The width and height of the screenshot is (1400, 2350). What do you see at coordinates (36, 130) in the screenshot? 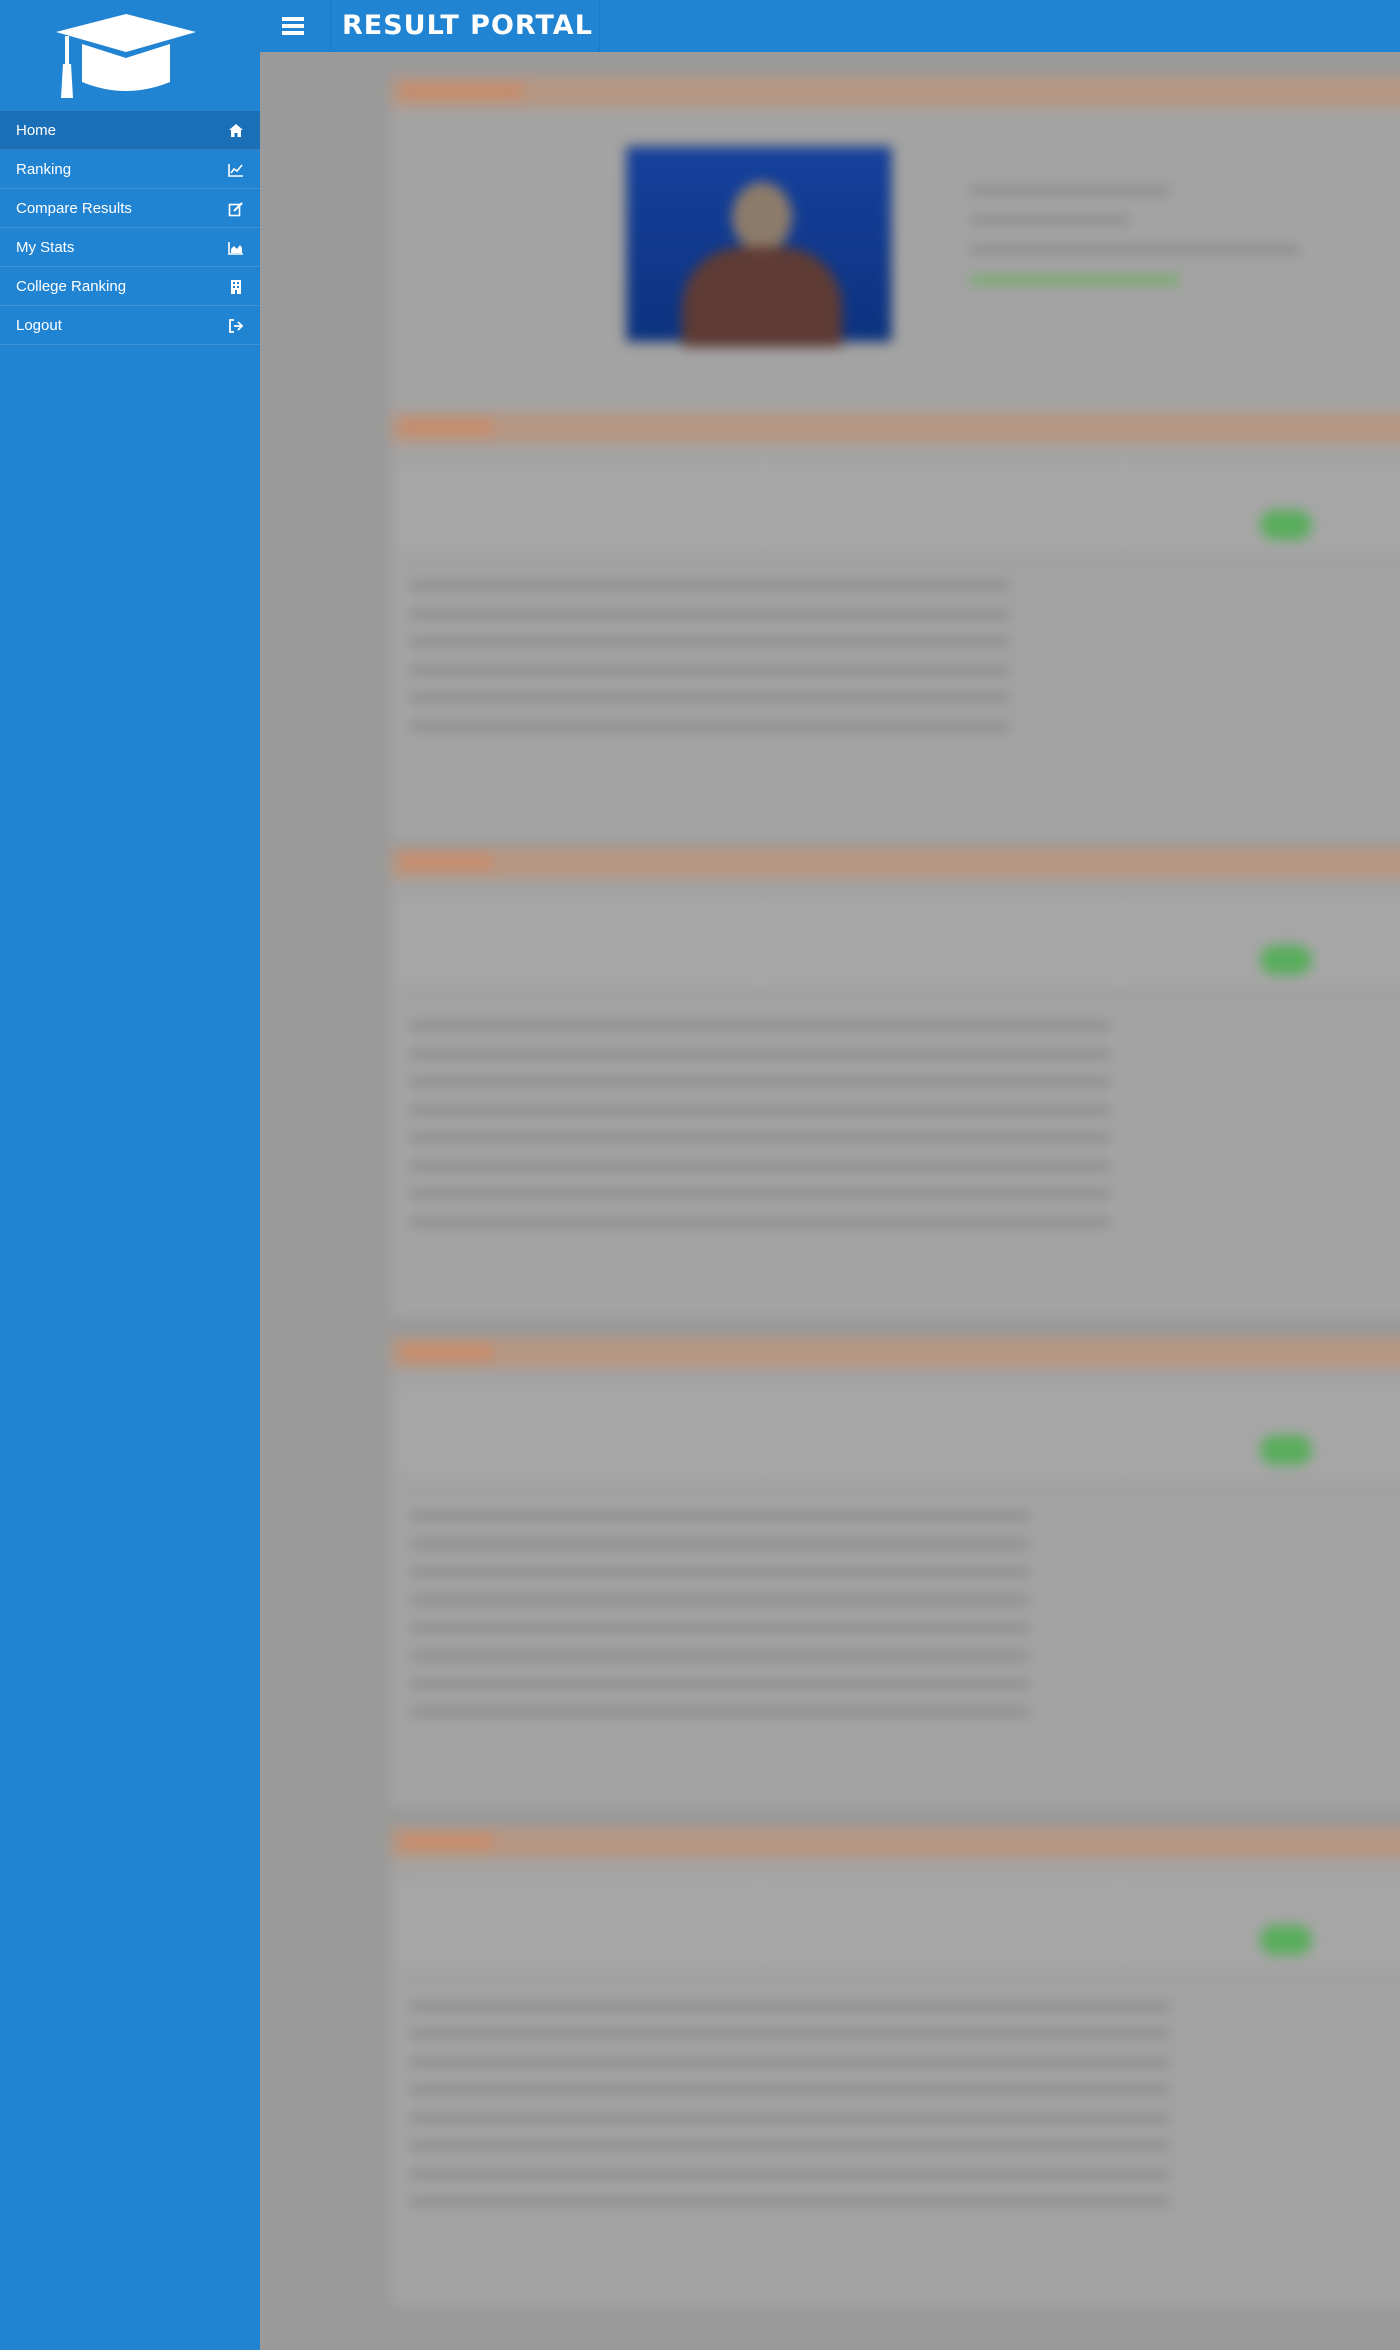
I see `sidebar-item-label: Home` at bounding box center [36, 130].